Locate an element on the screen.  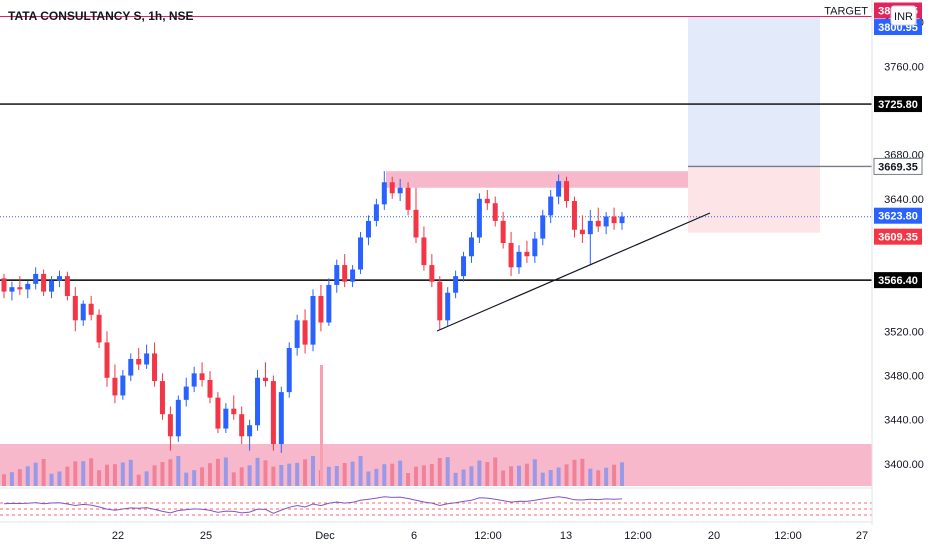
chart-title: TATA CONSULTANCY S, 1h, NSE is located at coordinates (101, 16).